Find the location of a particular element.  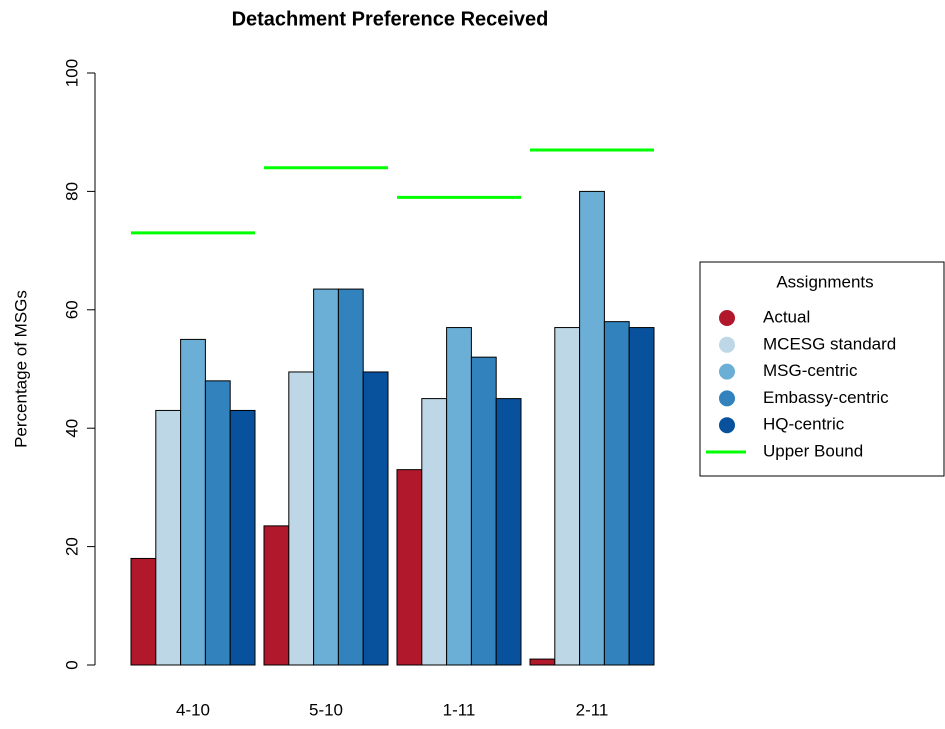

legend-label: HQ-centric is located at coordinates (804, 424).